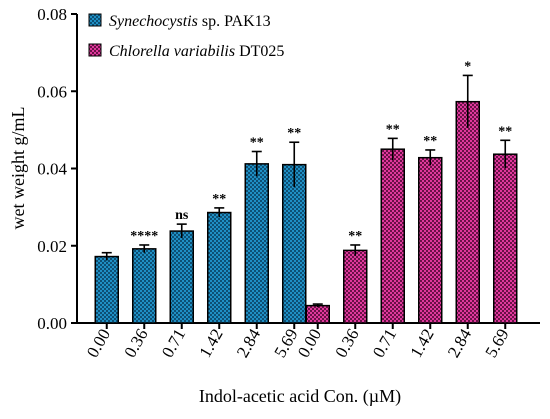 The width and height of the screenshot is (550, 419). What do you see at coordinates (52, 91) in the screenshot?
I see `y-tick-label: 0.06` at bounding box center [52, 91].